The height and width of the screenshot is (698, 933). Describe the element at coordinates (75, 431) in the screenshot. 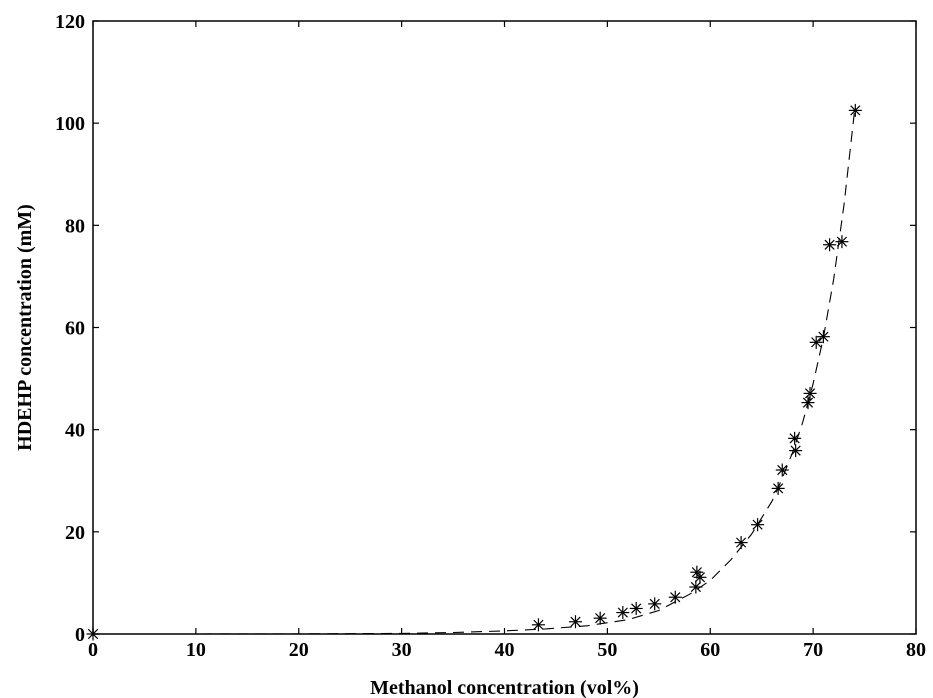

I see `y-tick-label: 40` at that location.